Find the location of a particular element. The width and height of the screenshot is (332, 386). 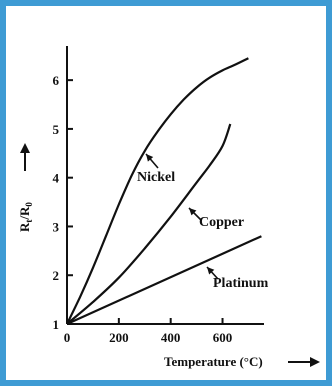

pointer-nickel is located at coordinates (152, 161).